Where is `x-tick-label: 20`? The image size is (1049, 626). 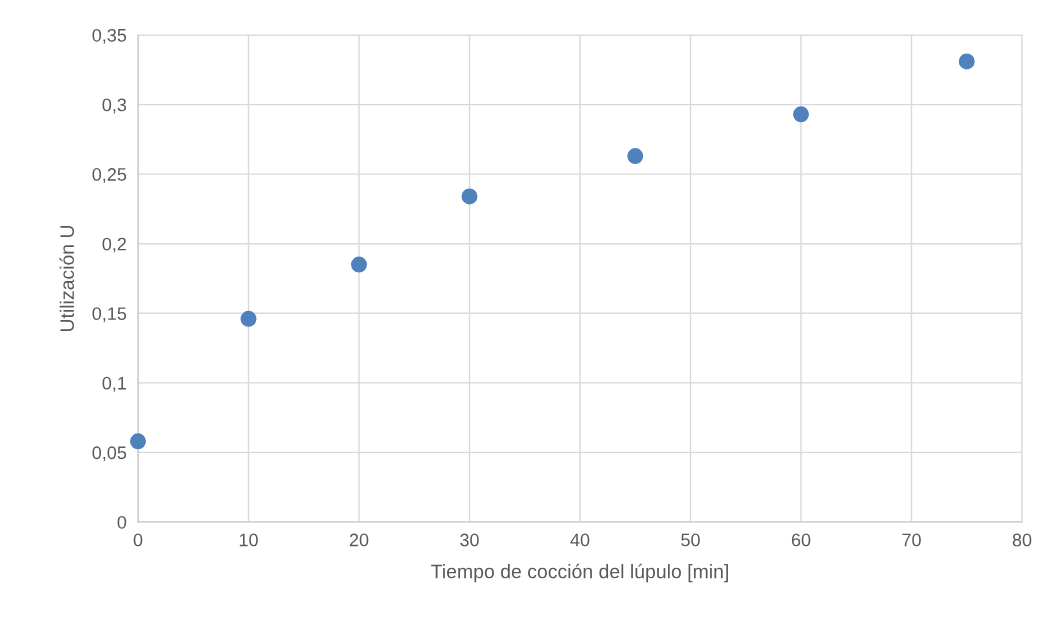
x-tick-label: 20 is located at coordinates (359, 540).